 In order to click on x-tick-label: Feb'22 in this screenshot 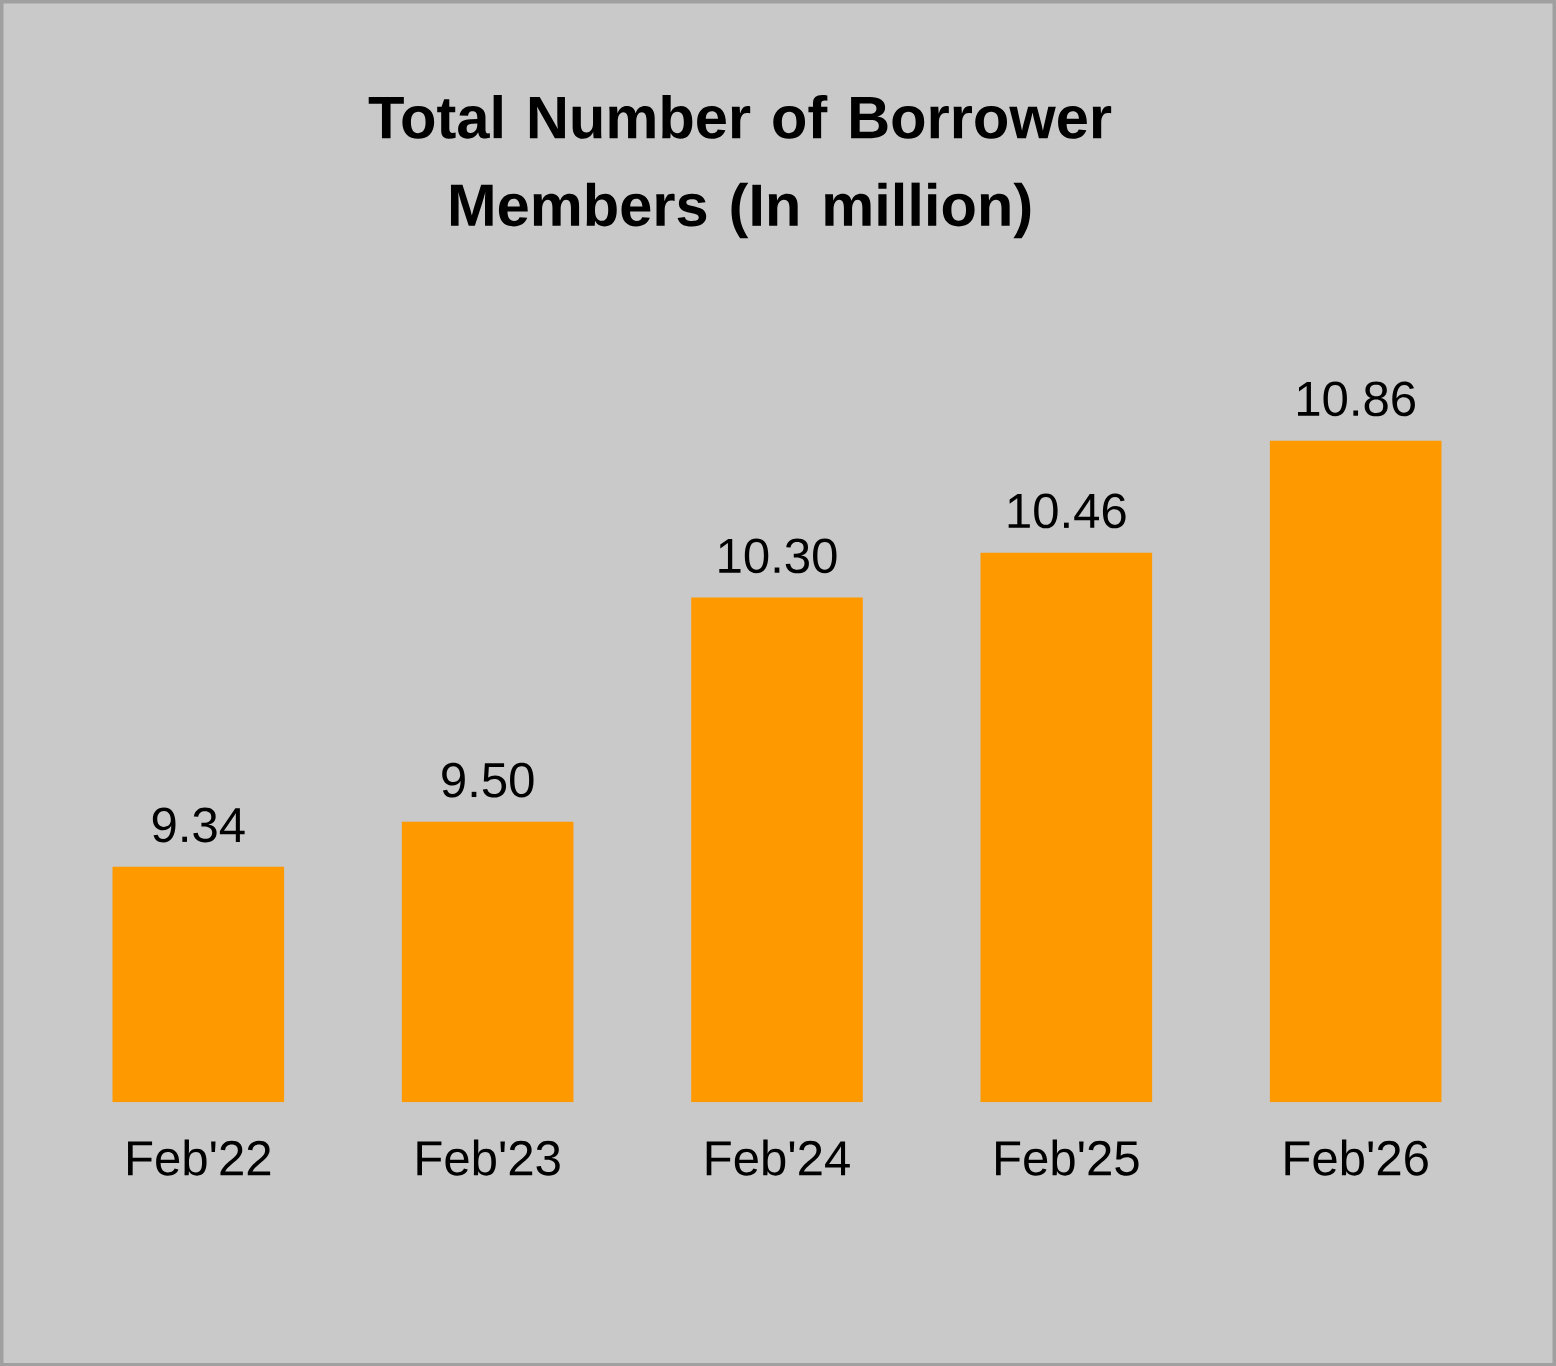, I will do `click(199, 1157)`.